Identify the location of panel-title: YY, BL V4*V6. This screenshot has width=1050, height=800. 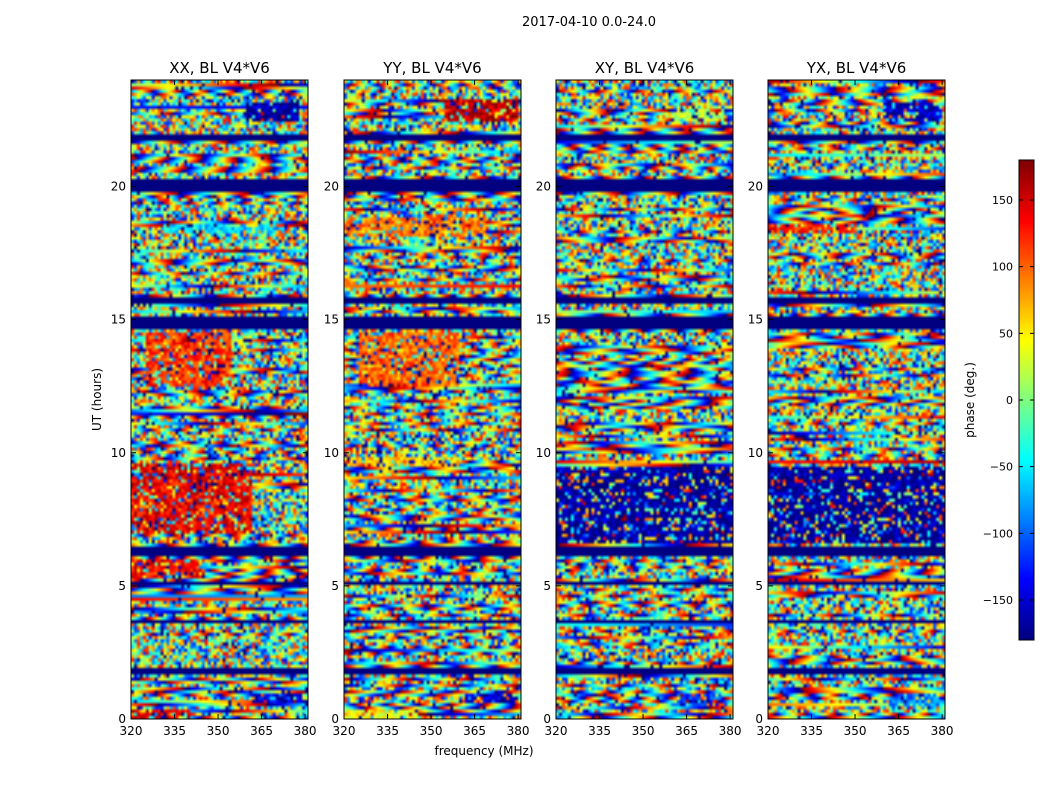
(431, 68).